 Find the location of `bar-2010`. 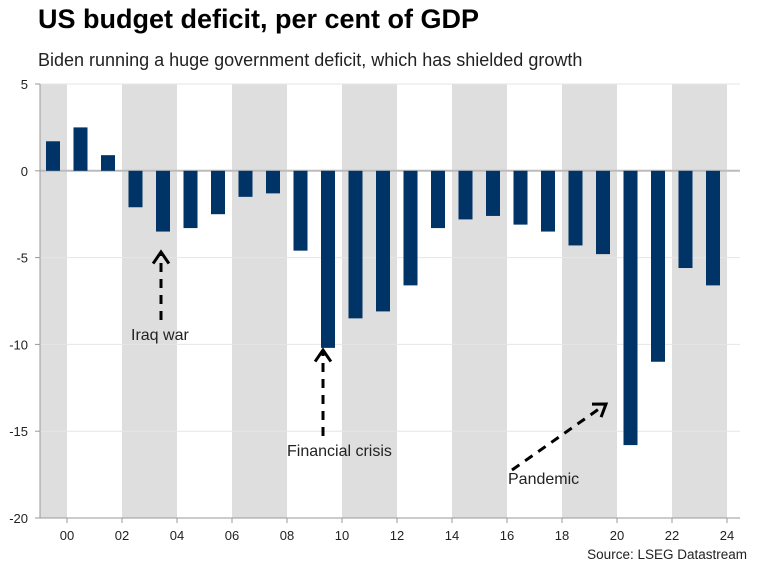

bar-2010 is located at coordinates (328, 259).